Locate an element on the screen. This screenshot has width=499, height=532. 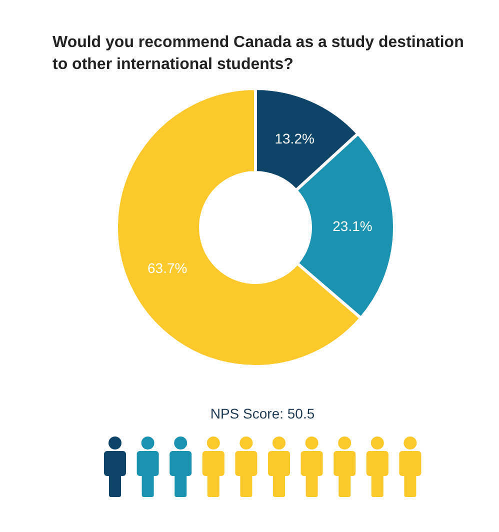
text: NPS Score: 50.5 is located at coordinates (262, 414).